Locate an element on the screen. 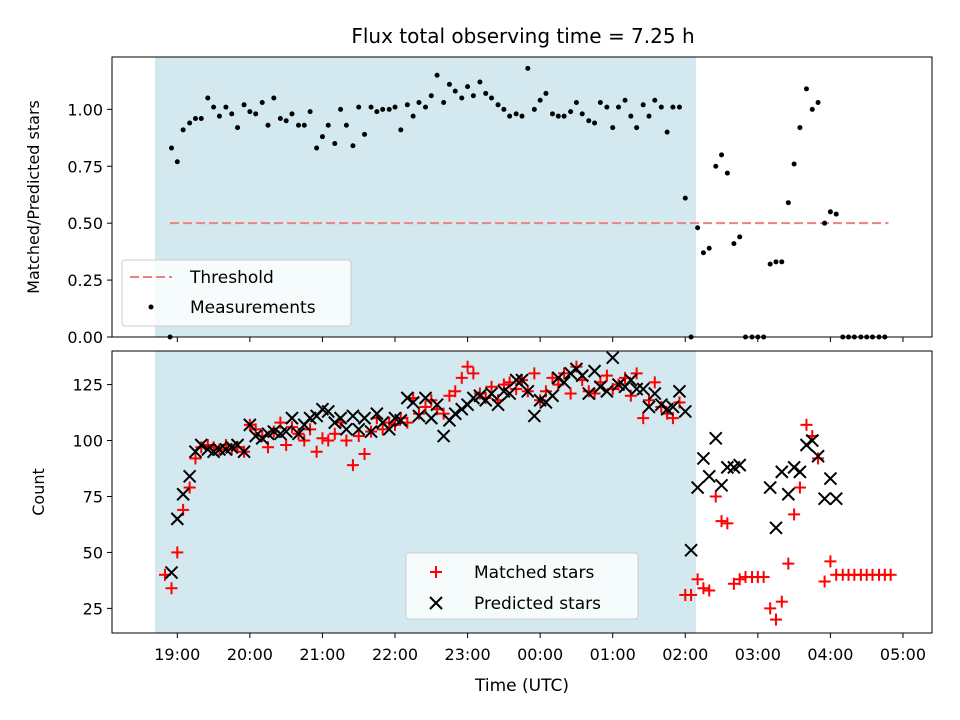 The height and width of the screenshot is (720, 960). legend-predicted-label: Predicted stars is located at coordinates (537, 604).